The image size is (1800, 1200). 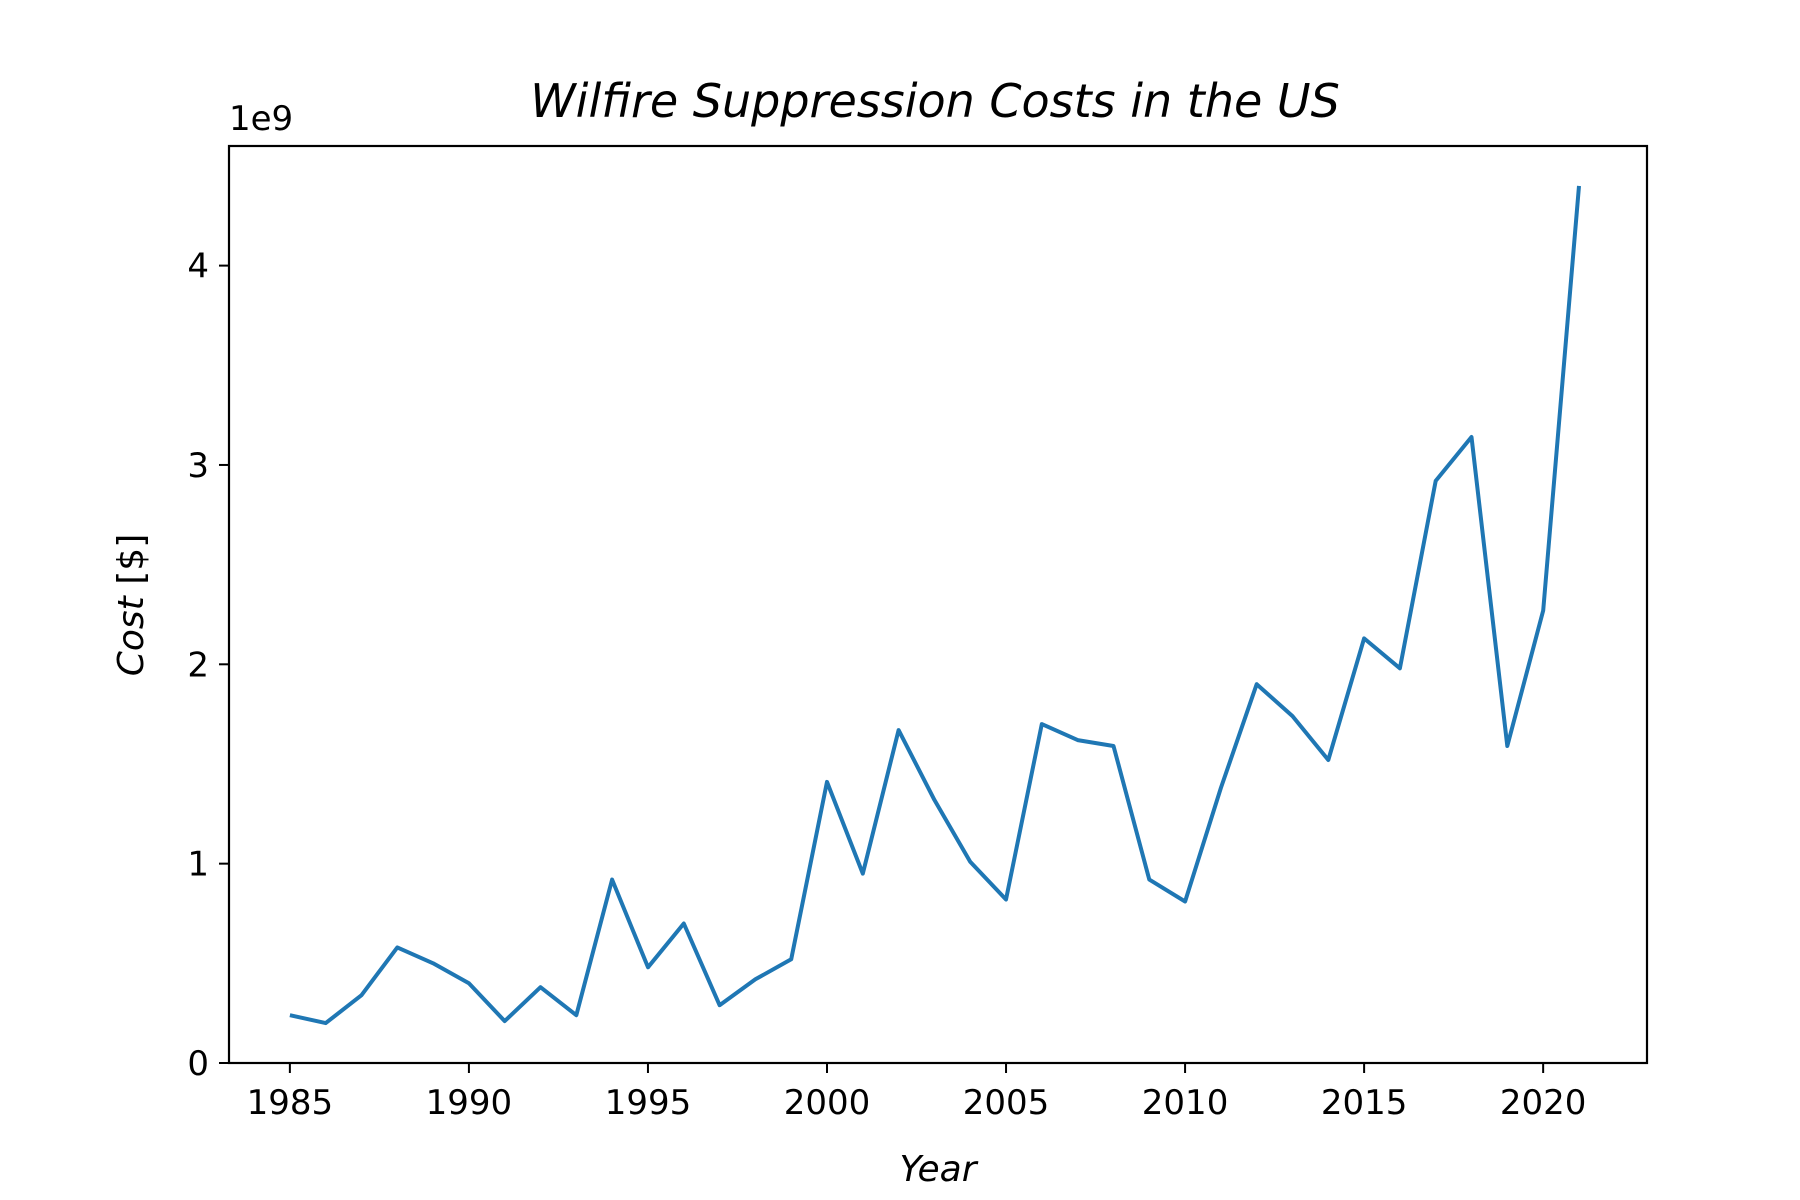 What do you see at coordinates (131, 635) in the screenshot?
I see `y-axis-title-name: Cost` at bounding box center [131, 635].